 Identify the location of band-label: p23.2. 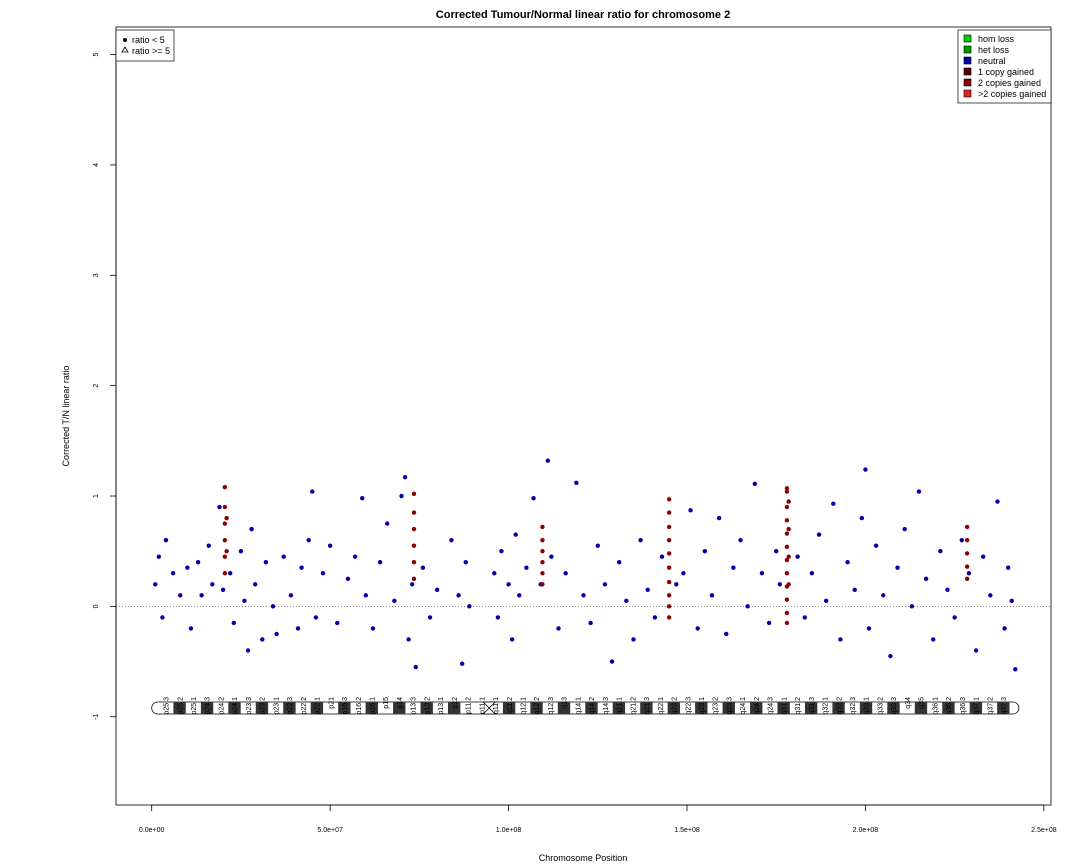
(263, 706).